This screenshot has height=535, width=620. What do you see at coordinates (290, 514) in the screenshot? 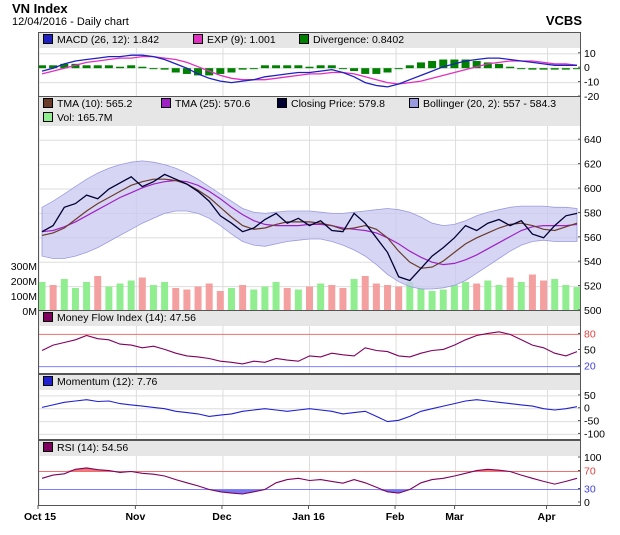
I see `x-axis: Oct 15 Nov Dec Jan 16 Feb Mar Apr` at bounding box center [290, 514].